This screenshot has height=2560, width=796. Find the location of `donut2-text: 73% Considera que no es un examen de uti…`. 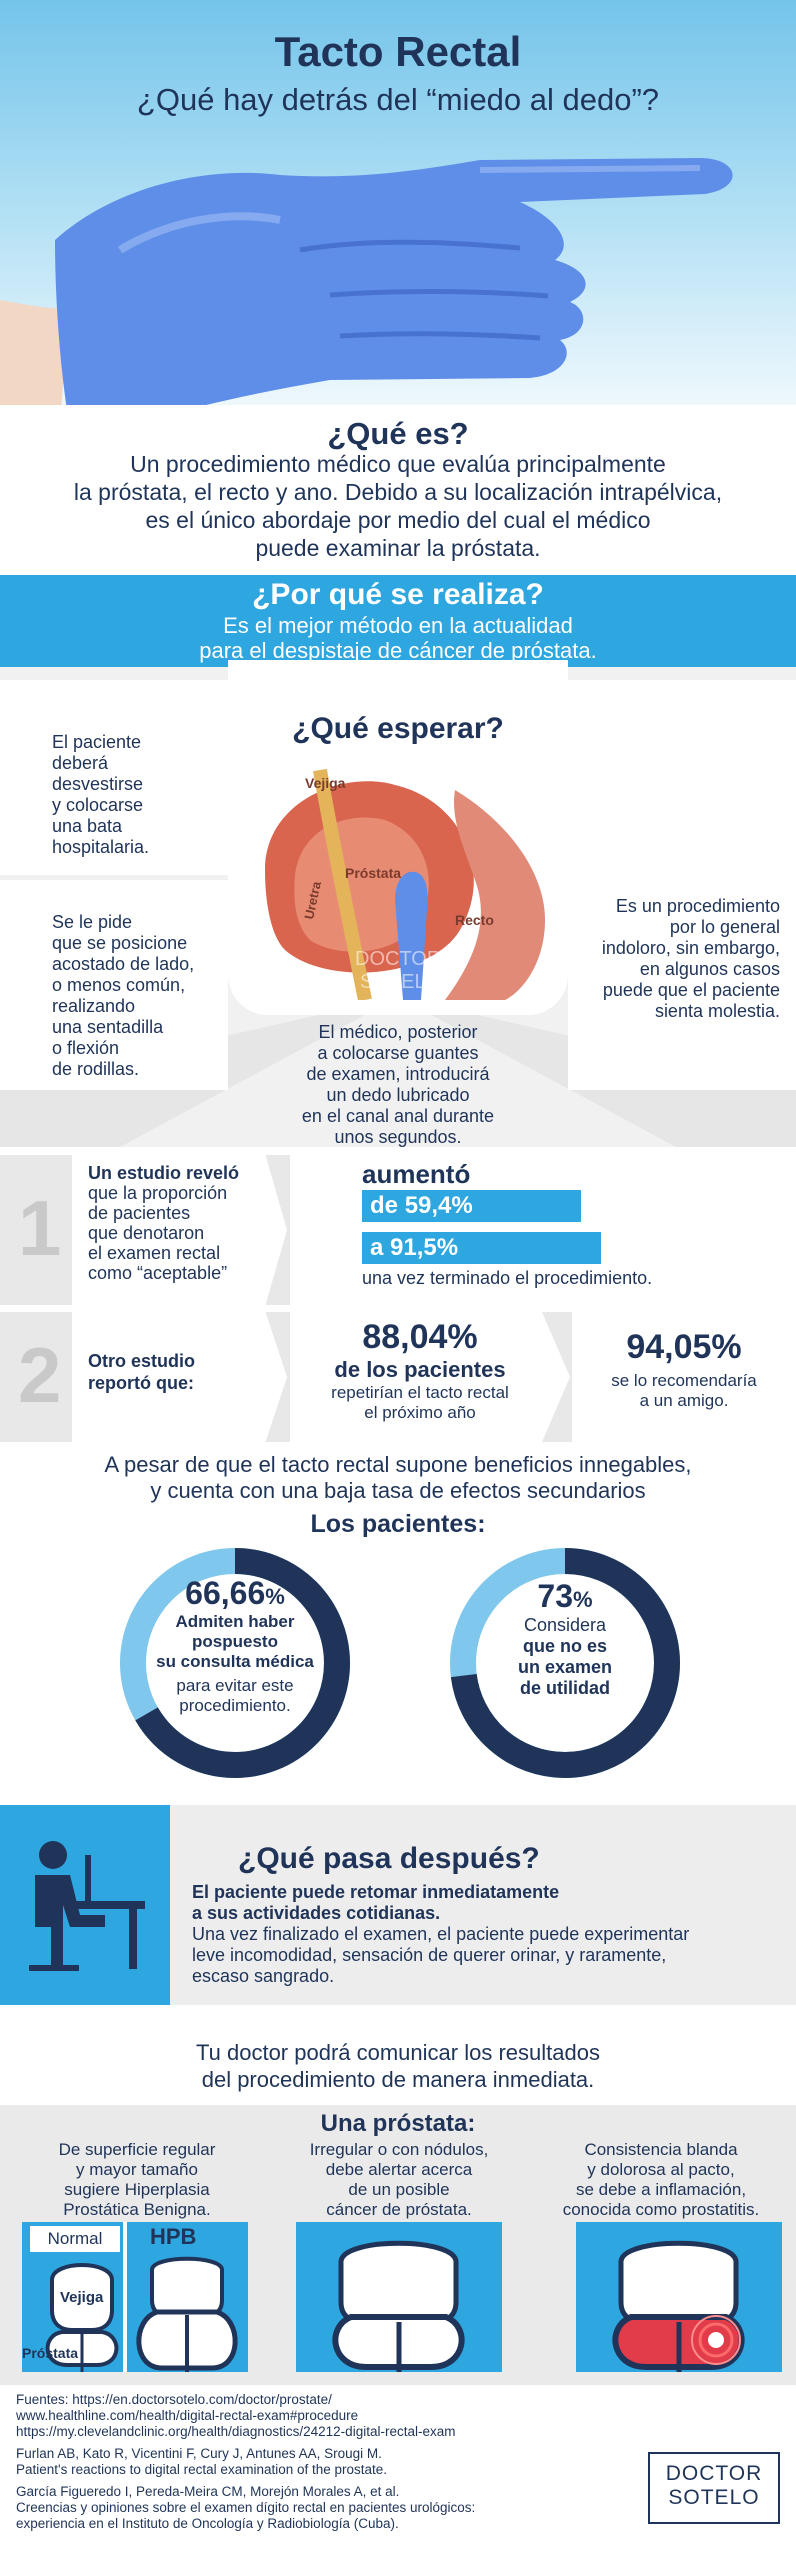

donut2-text: 73% Considera que no es un examen de uti… is located at coordinates (565, 1638).